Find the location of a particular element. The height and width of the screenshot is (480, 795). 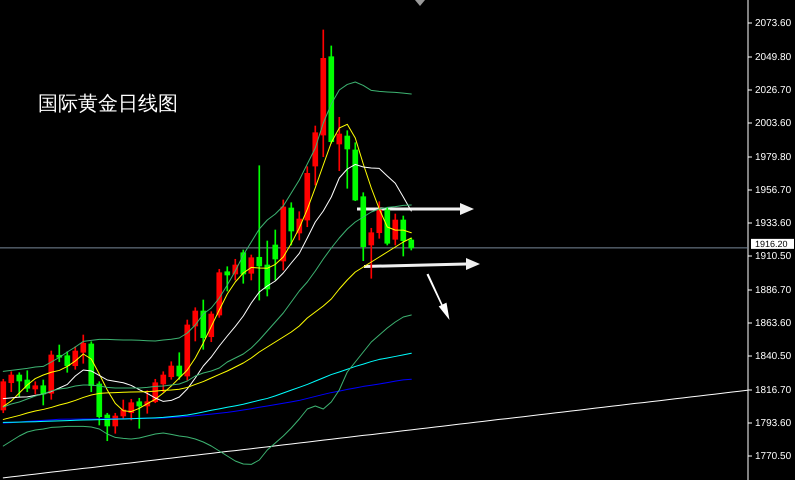

y-tick-label: 1816.70 is located at coordinates (773, 390).